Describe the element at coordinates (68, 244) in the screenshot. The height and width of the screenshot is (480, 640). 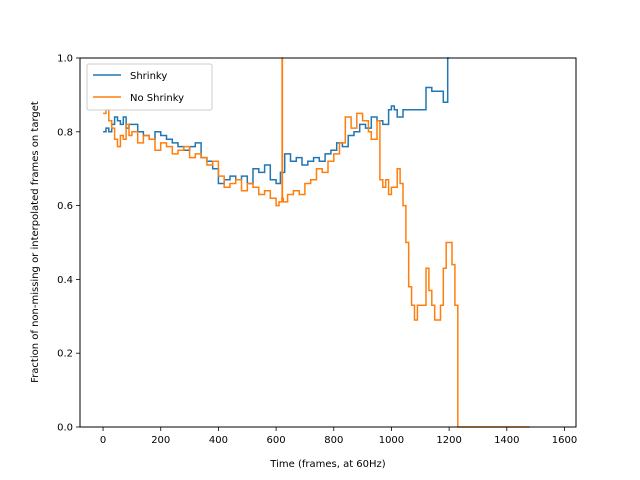
I see `y-axis-ticks: 0.0 0.2 0.4 0.6 0.8 1.0` at that location.